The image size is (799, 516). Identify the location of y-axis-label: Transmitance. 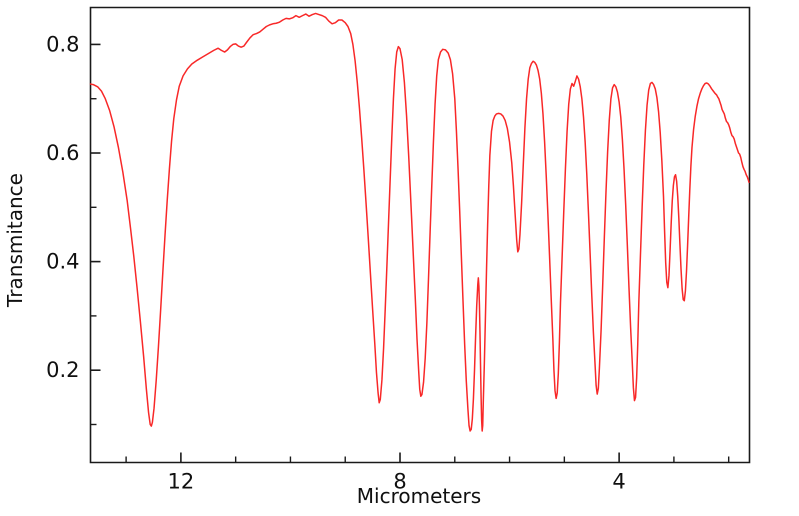
(15, 240).